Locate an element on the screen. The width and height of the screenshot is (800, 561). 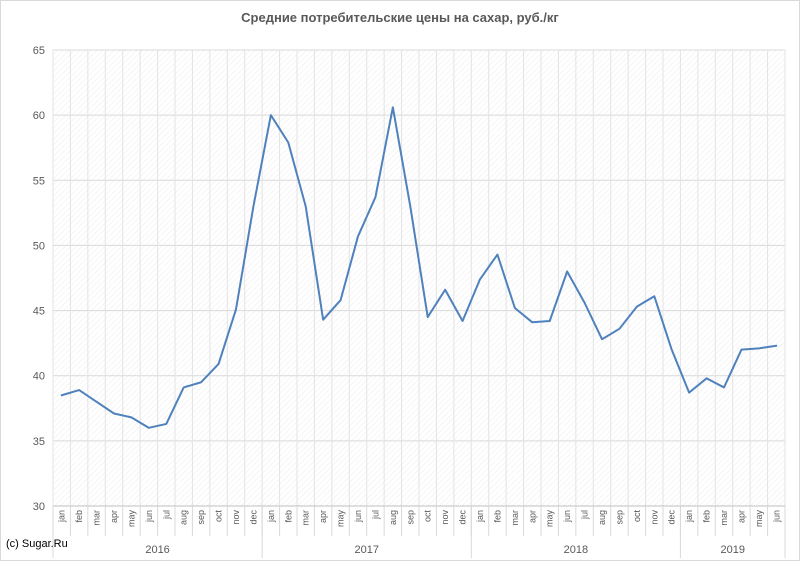
y-tick-label: 30 is located at coordinates (39, 507).